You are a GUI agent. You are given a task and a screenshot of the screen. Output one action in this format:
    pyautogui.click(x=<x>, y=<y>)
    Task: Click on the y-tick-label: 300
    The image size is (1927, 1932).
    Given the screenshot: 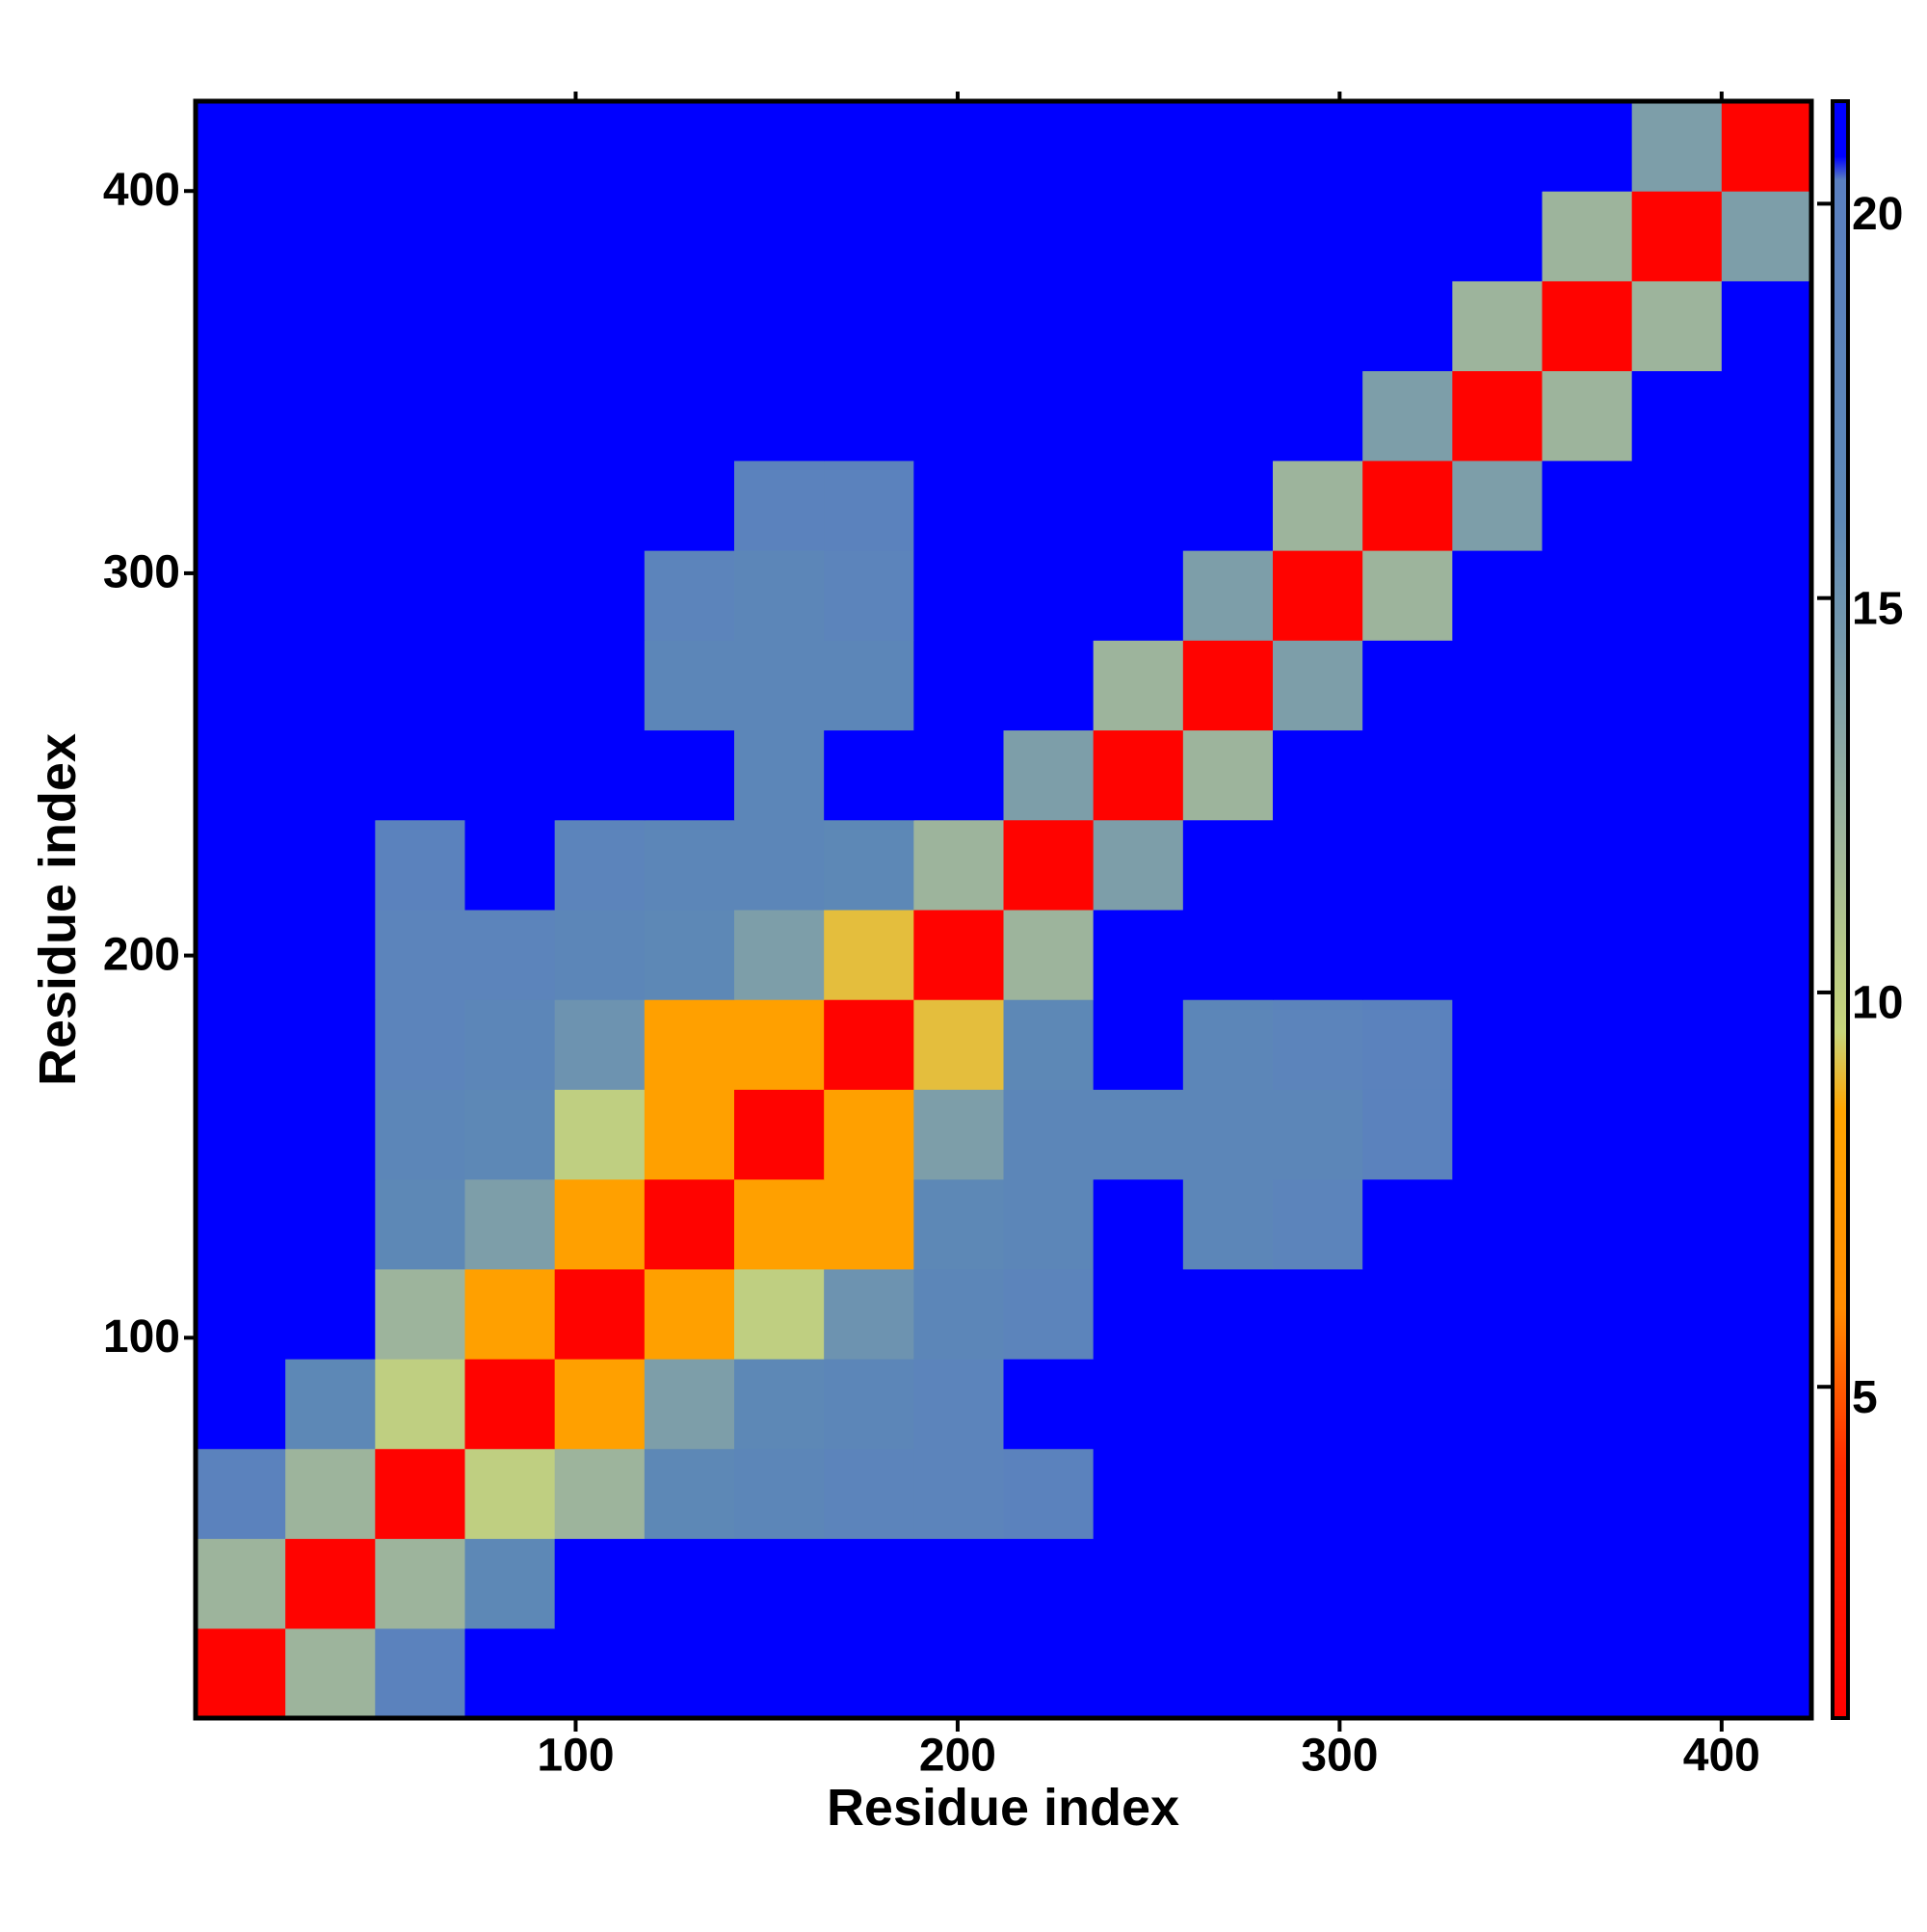 What is the action you would take?
    pyautogui.click(x=141, y=572)
    